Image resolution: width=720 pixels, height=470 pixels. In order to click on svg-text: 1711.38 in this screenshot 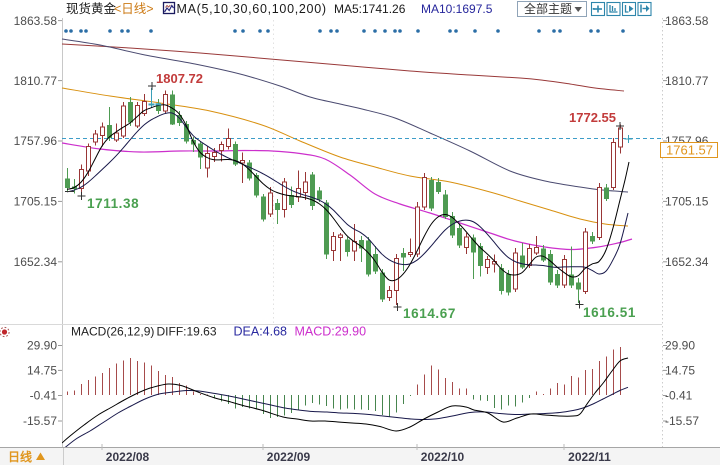, I will do `click(113, 203)`.